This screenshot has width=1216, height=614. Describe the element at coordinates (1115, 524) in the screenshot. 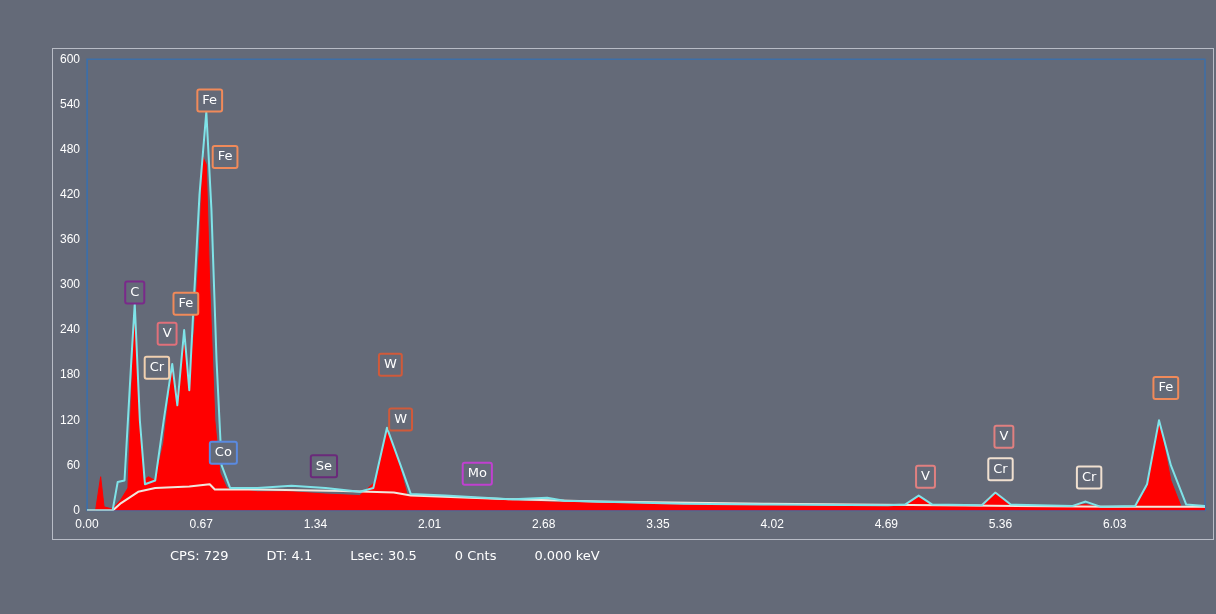

I see `x-tick-label: 6.03` at that location.